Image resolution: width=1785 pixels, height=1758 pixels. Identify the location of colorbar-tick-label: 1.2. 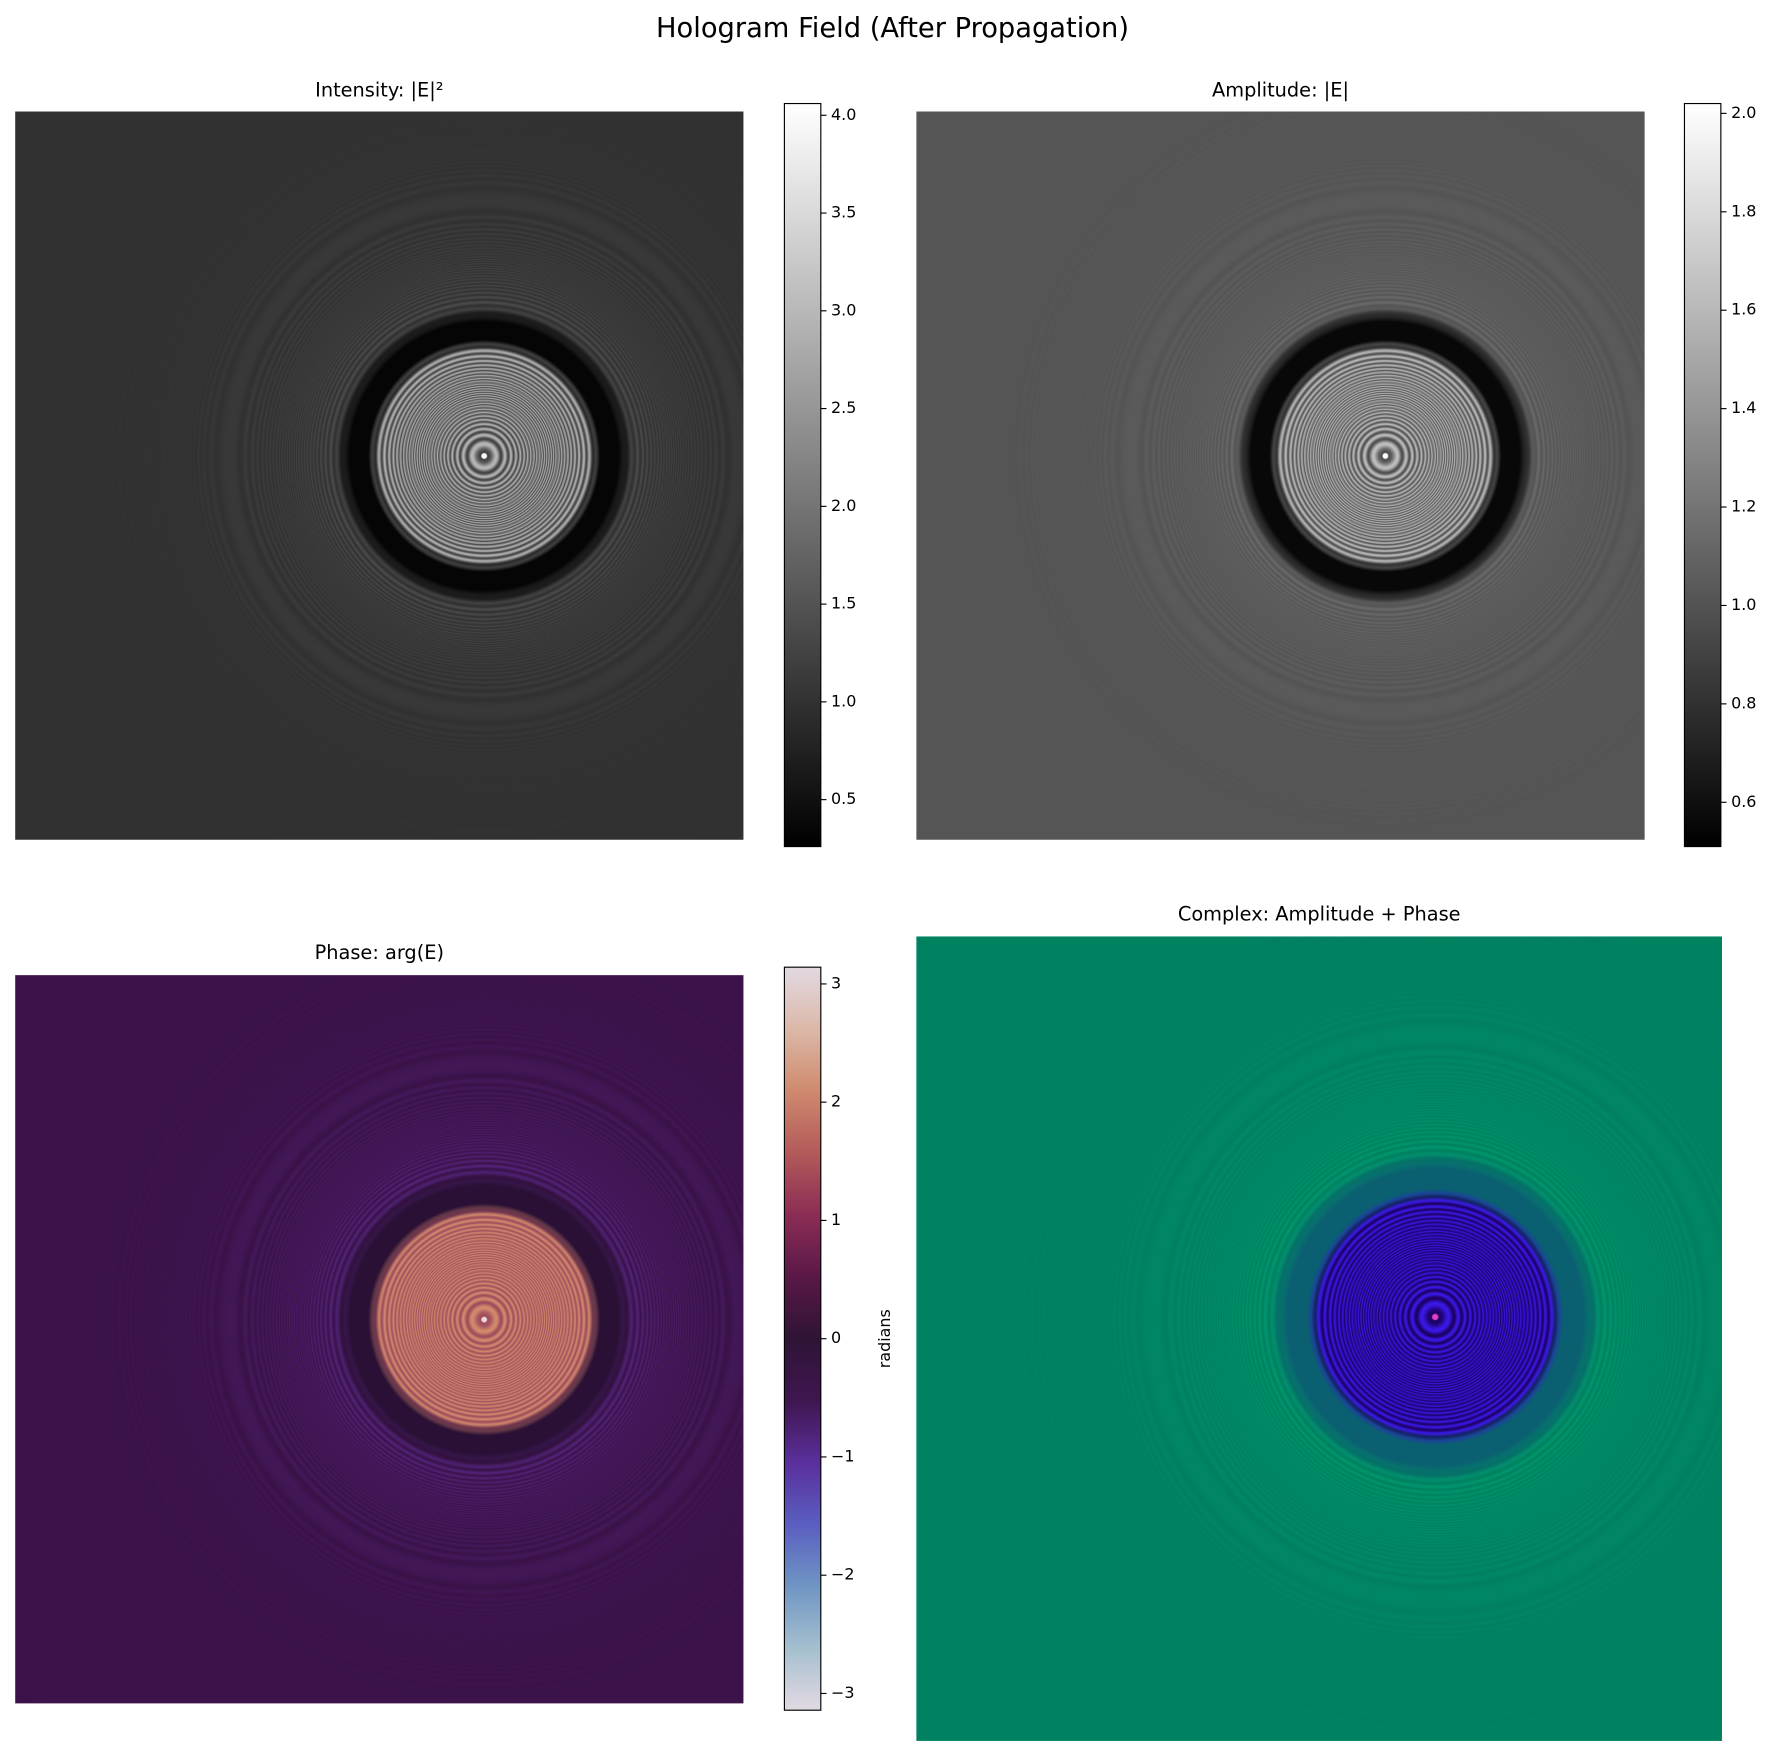
(1743, 506).